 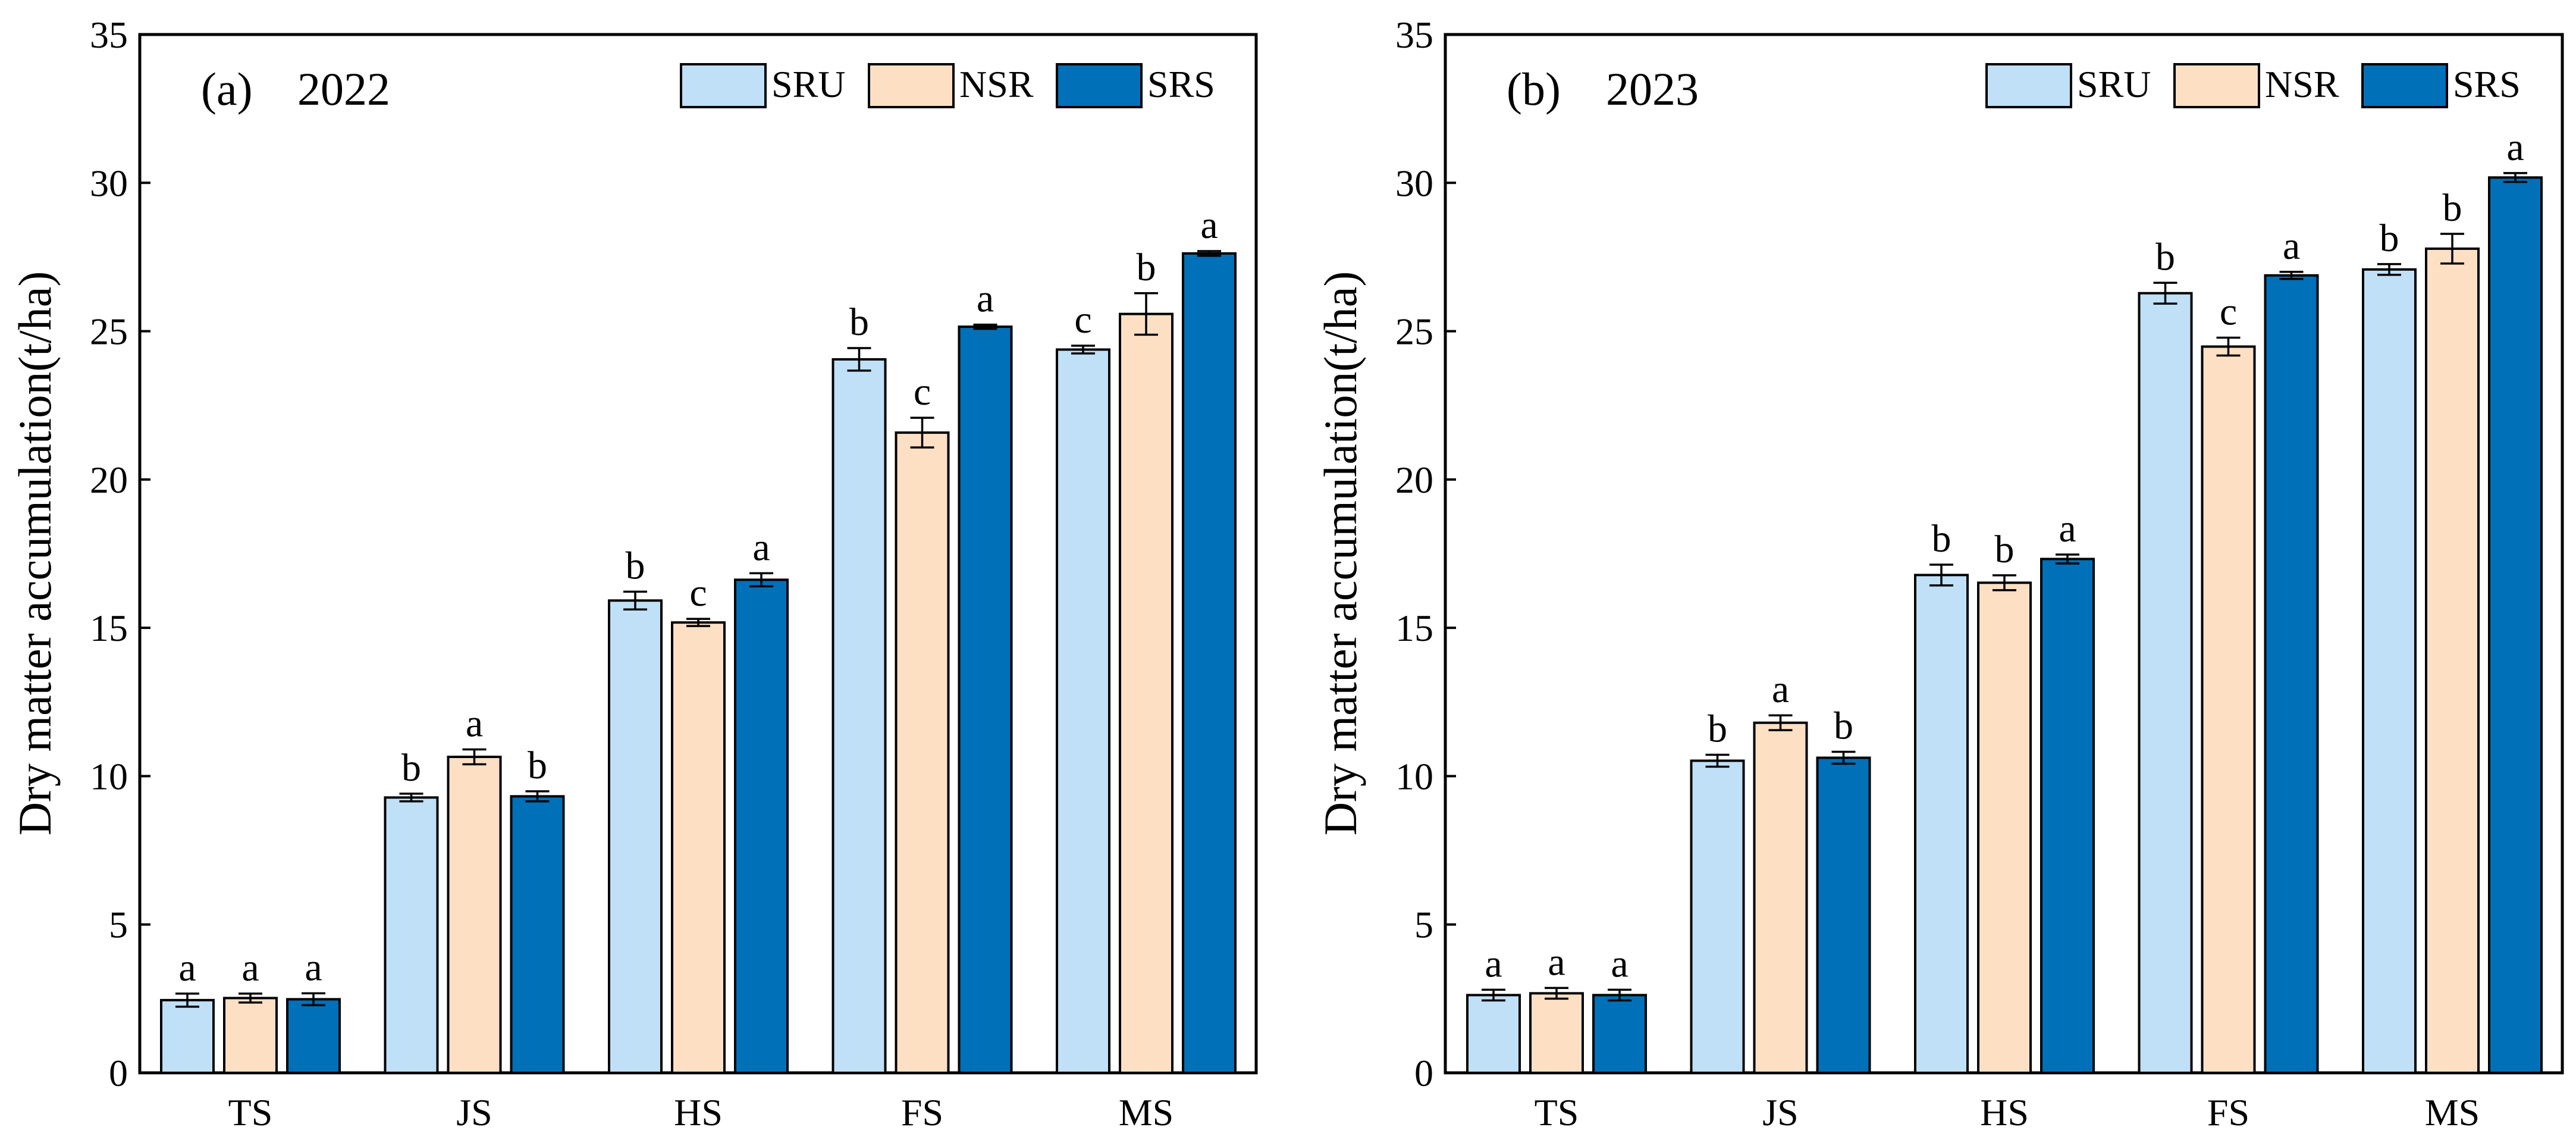 I want to click on x-axis-ticks-b: TS JS HS FS MS, so click(x=2007, y=1098).